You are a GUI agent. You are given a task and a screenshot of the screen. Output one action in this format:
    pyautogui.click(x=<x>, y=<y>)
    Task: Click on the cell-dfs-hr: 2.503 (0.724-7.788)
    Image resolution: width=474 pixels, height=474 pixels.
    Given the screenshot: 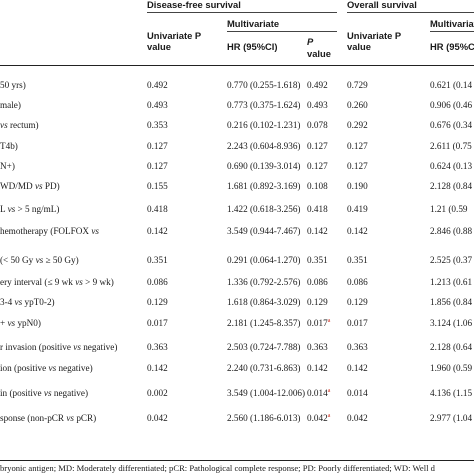 What is the action you would take?
    pyautogui.click(x=264, y=347)
    